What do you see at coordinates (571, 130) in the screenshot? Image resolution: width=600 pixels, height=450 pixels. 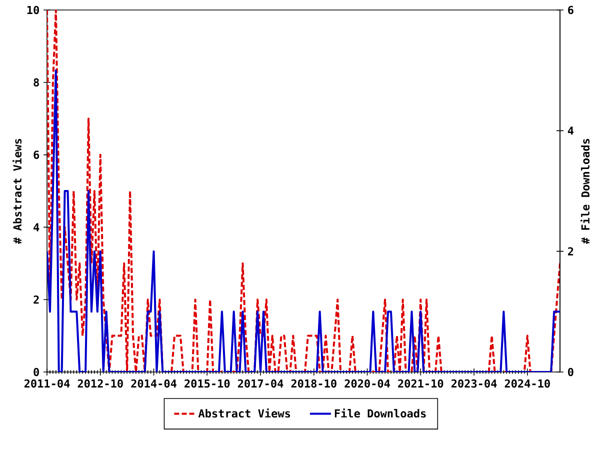 I see `y2-tick-label: 4` at bounding box center [571, 130].